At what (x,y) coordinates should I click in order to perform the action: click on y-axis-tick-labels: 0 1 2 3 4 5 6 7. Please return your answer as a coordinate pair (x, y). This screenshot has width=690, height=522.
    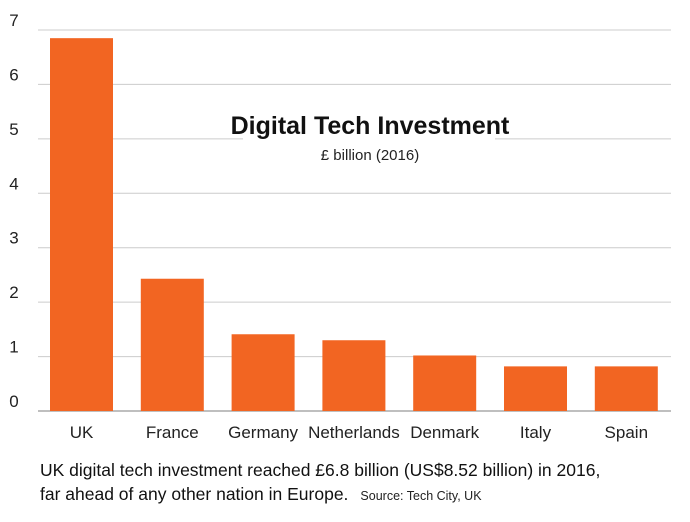
    Looking at the image, I should click on (13, 211).